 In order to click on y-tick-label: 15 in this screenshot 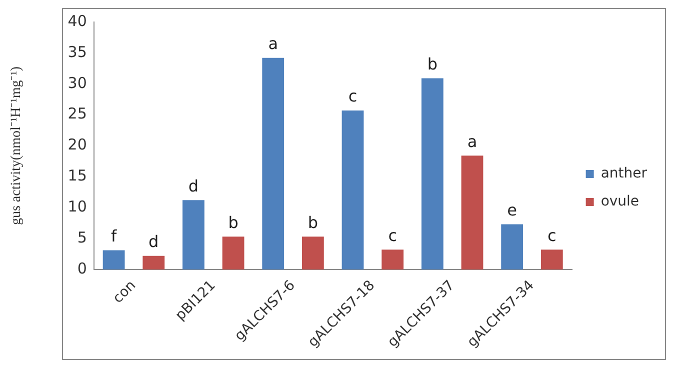, I will do `click(77, 175)`.